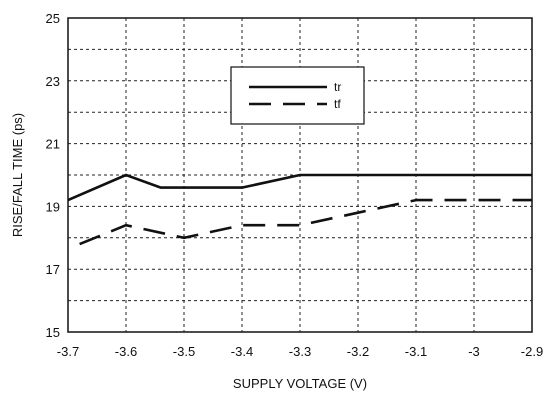 This screenshot has width=555, height=396. Describe the element at coordinates (358, 351) in the screenshot. I see `x-tick-label: -3.2` at that location.